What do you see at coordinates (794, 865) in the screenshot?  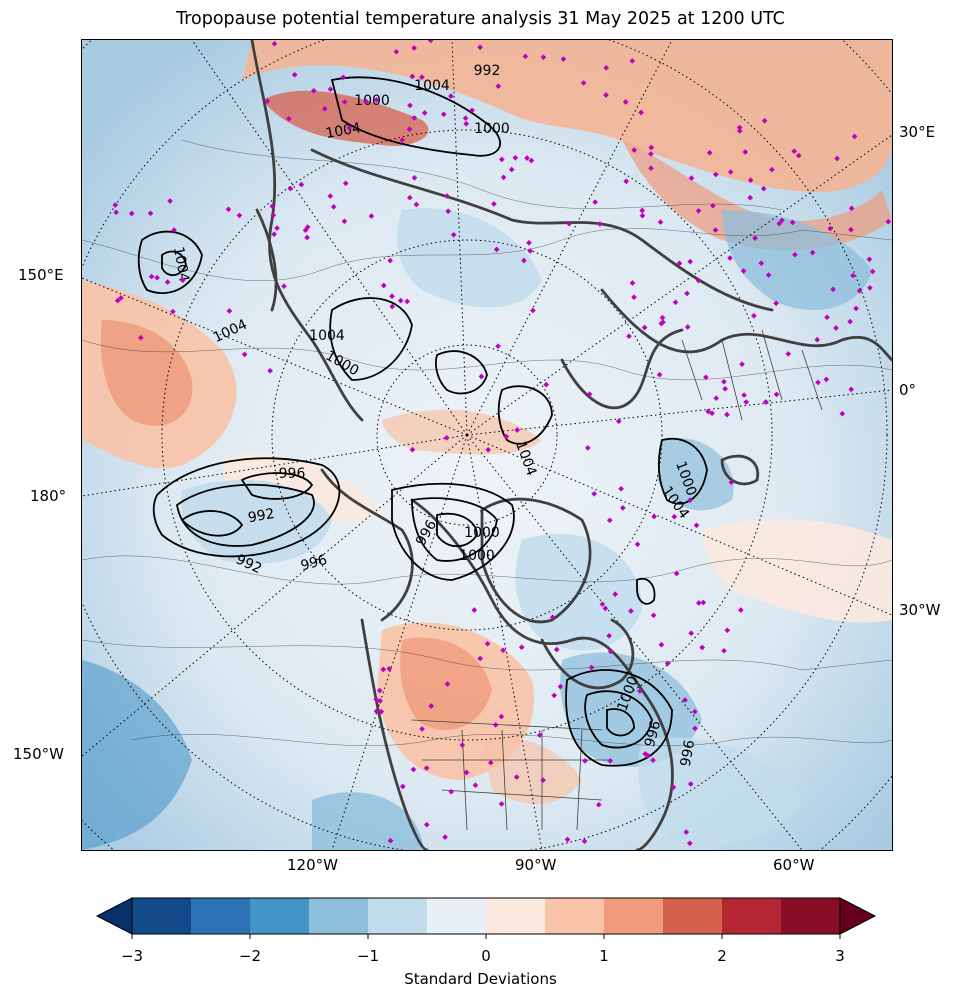 I see `lon-label-60w: 60°W` at bounding box center [794, 865].